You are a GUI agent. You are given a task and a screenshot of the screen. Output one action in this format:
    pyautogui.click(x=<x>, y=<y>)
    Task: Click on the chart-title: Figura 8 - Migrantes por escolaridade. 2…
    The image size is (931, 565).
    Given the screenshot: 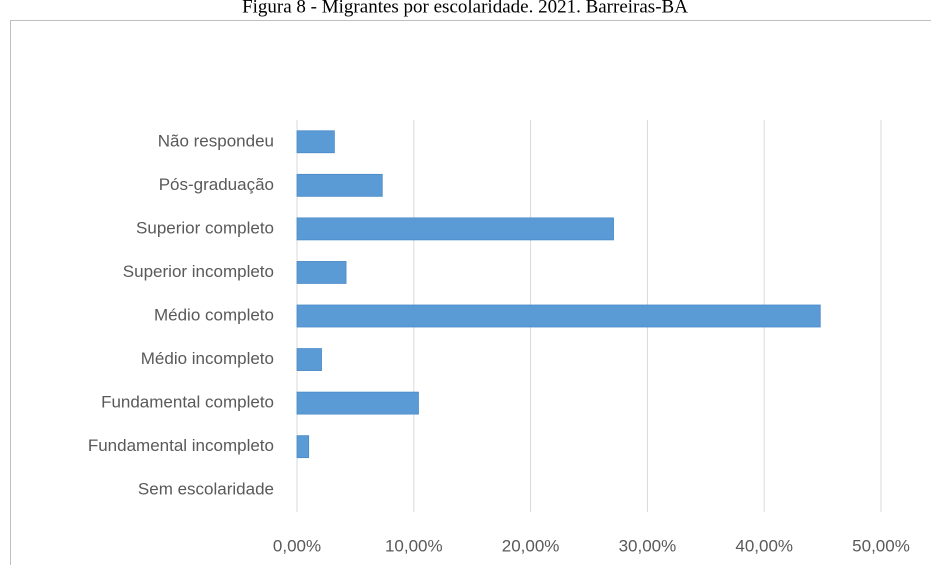 What is the action you would take?
    pyautogui.click(x=465, y=8)
    